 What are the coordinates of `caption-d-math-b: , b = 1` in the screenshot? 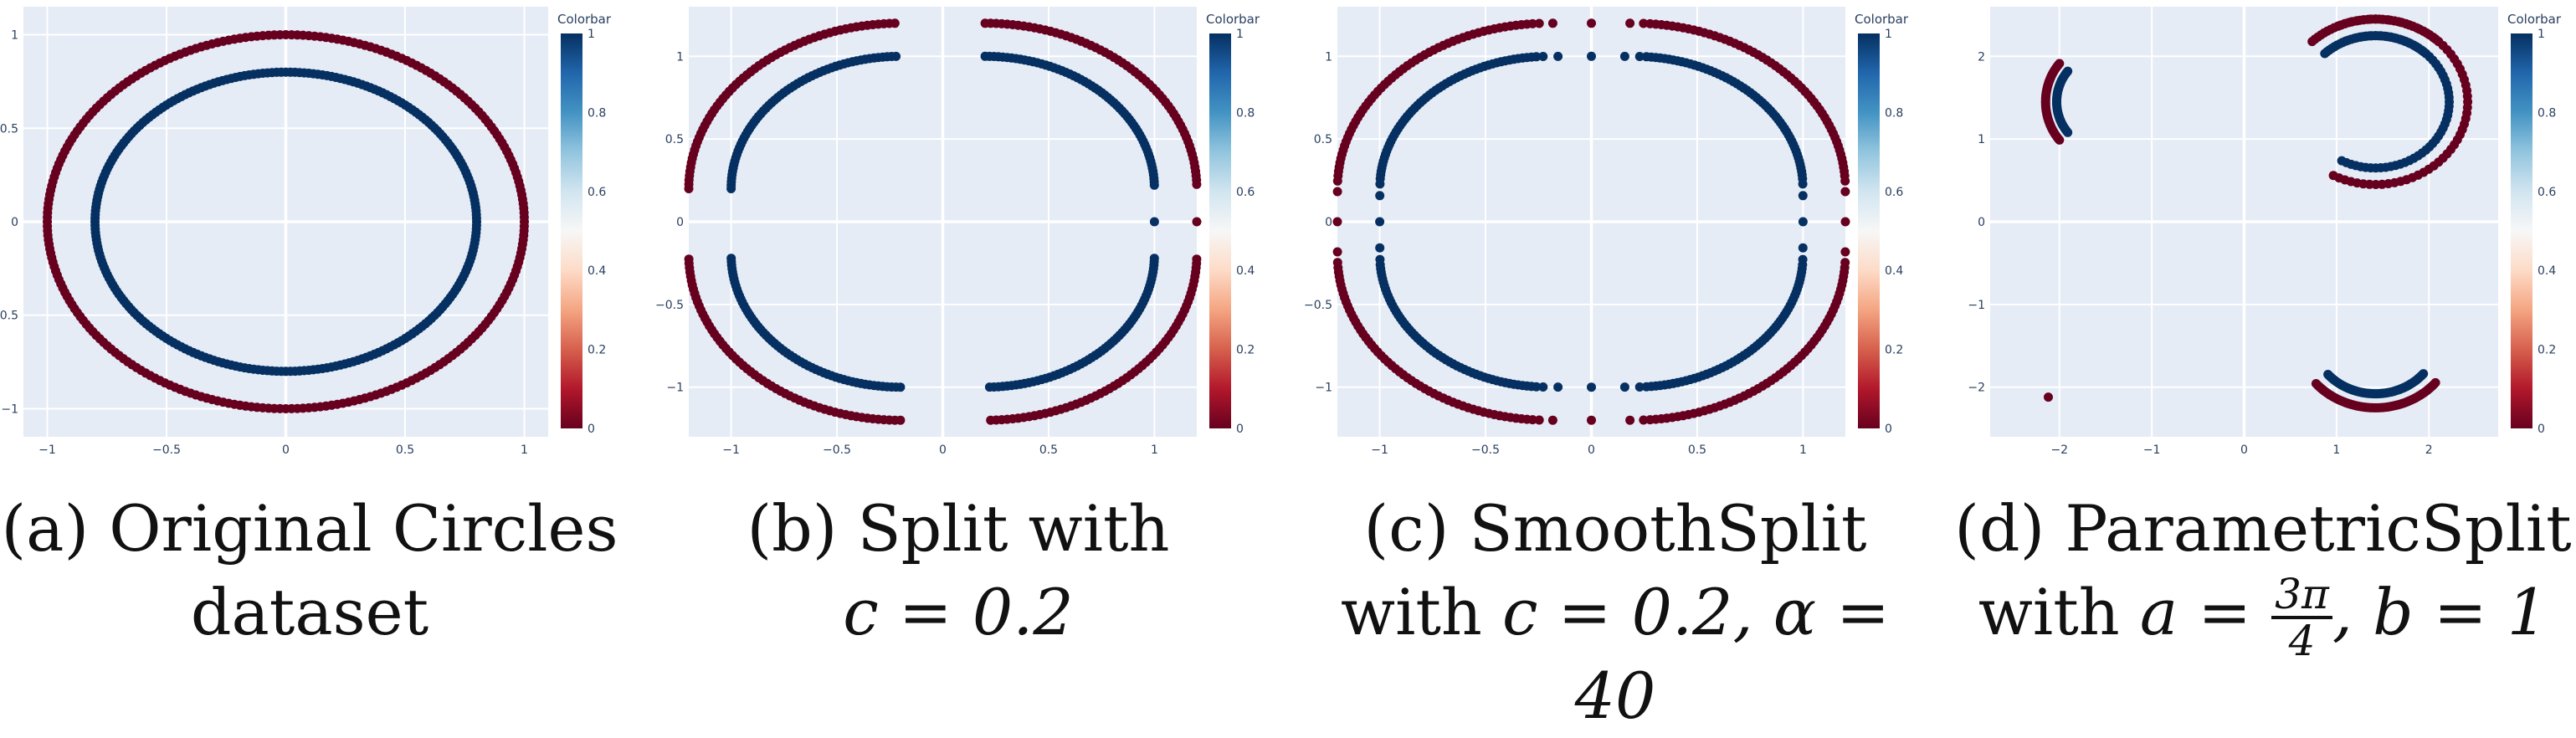 It's located at (2440, 612).